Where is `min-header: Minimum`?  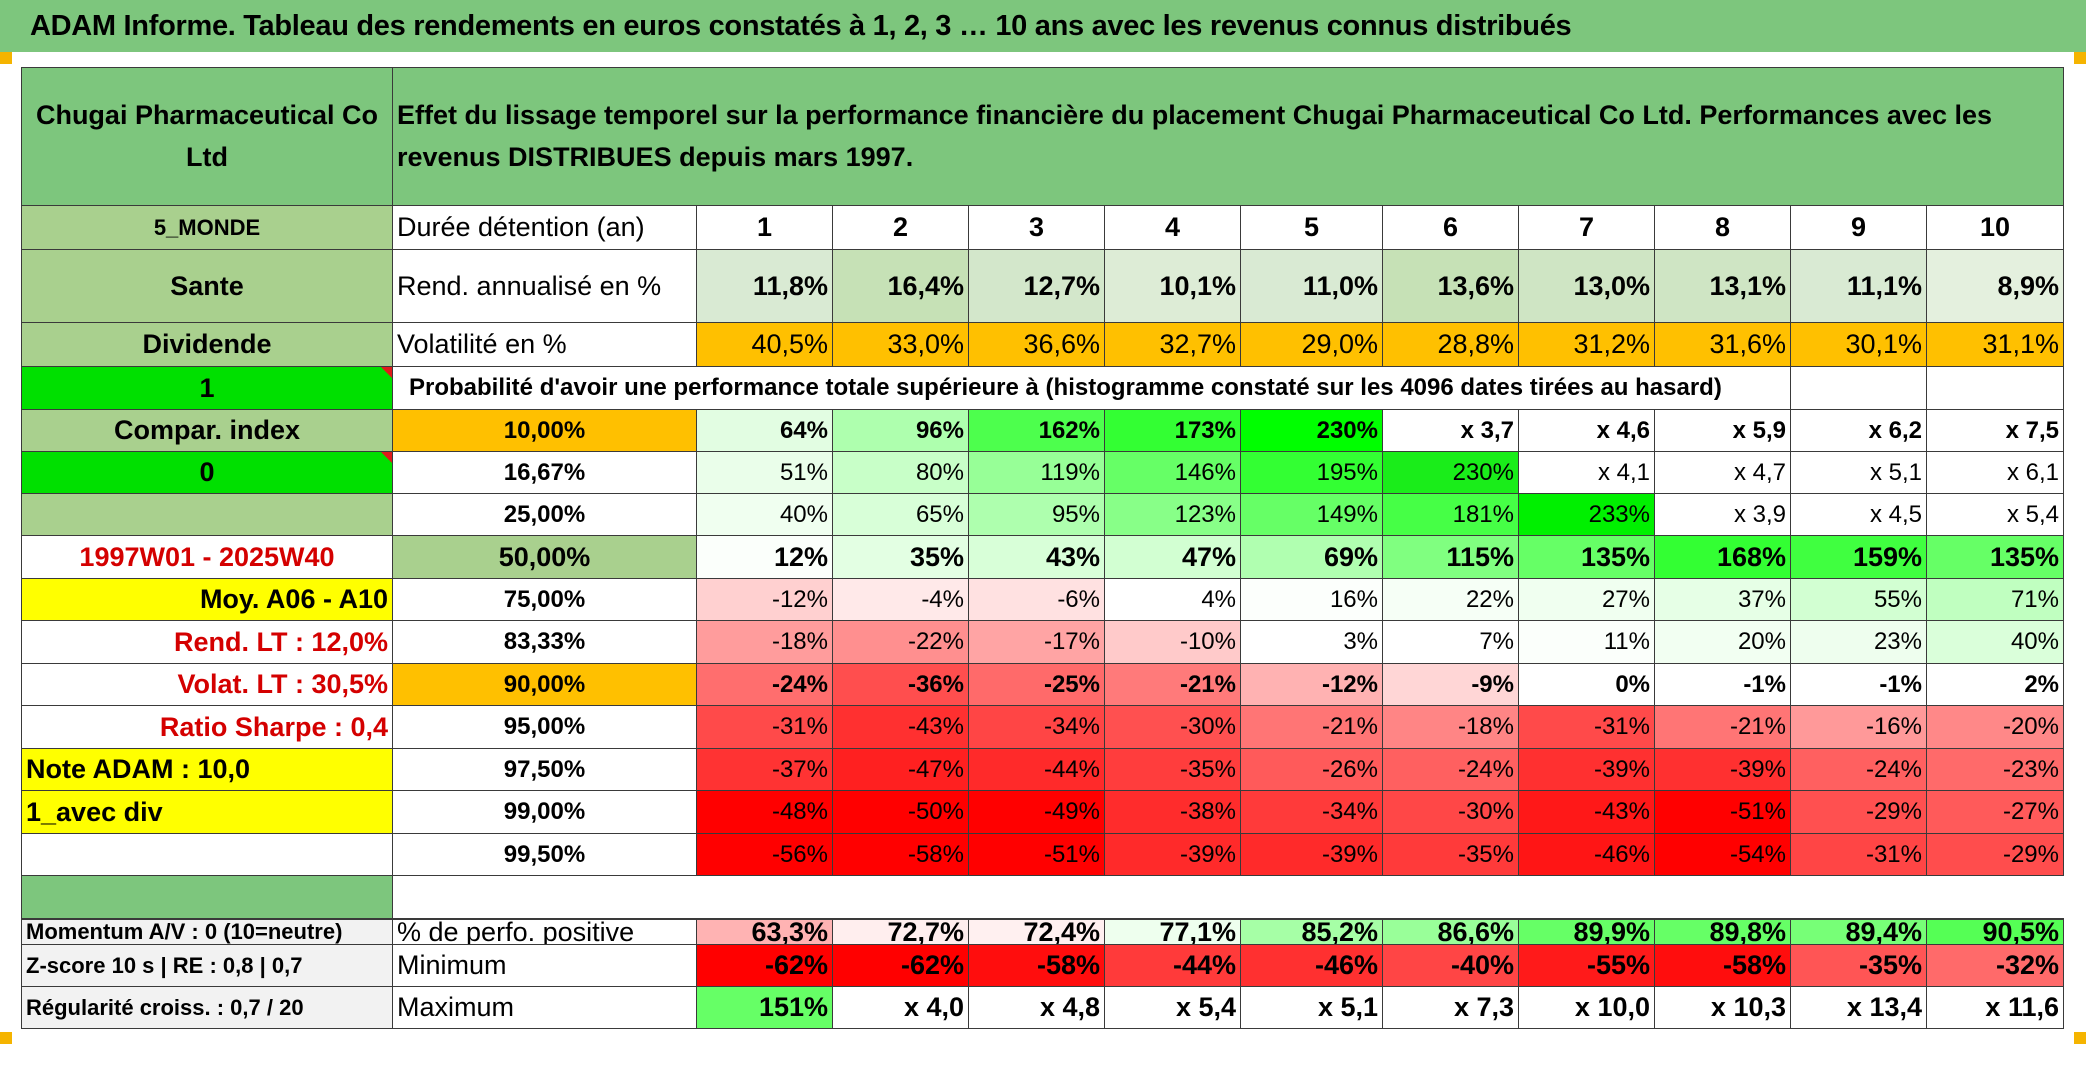 min-header: Minimum is located at coordinates (545, 966).